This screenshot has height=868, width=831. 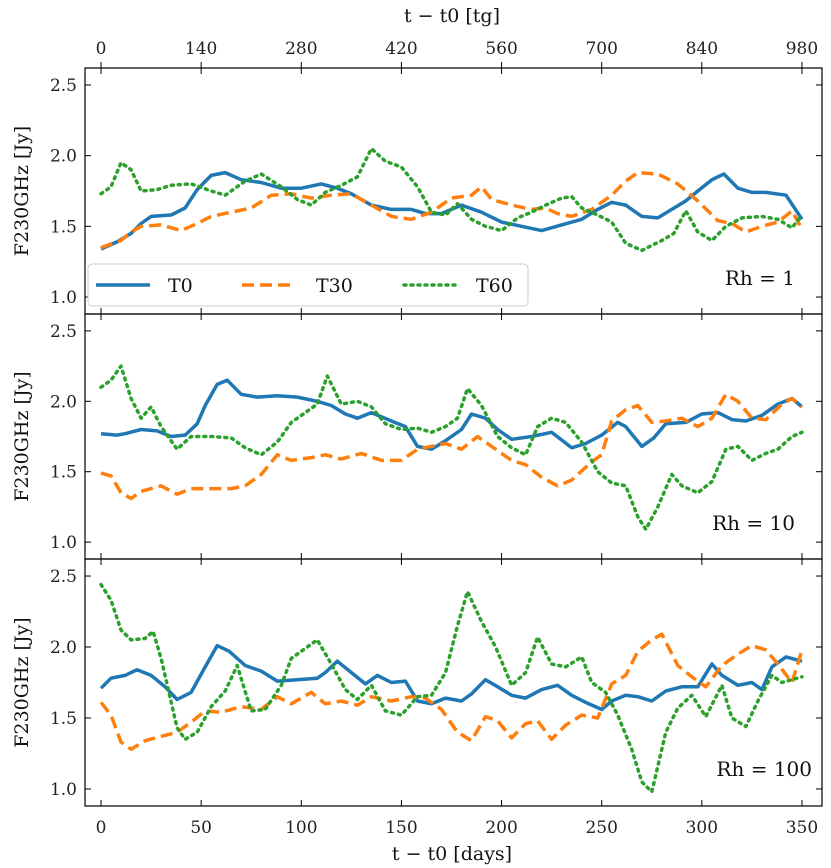 I want to click on legend-box, so click(x=308, y=285).